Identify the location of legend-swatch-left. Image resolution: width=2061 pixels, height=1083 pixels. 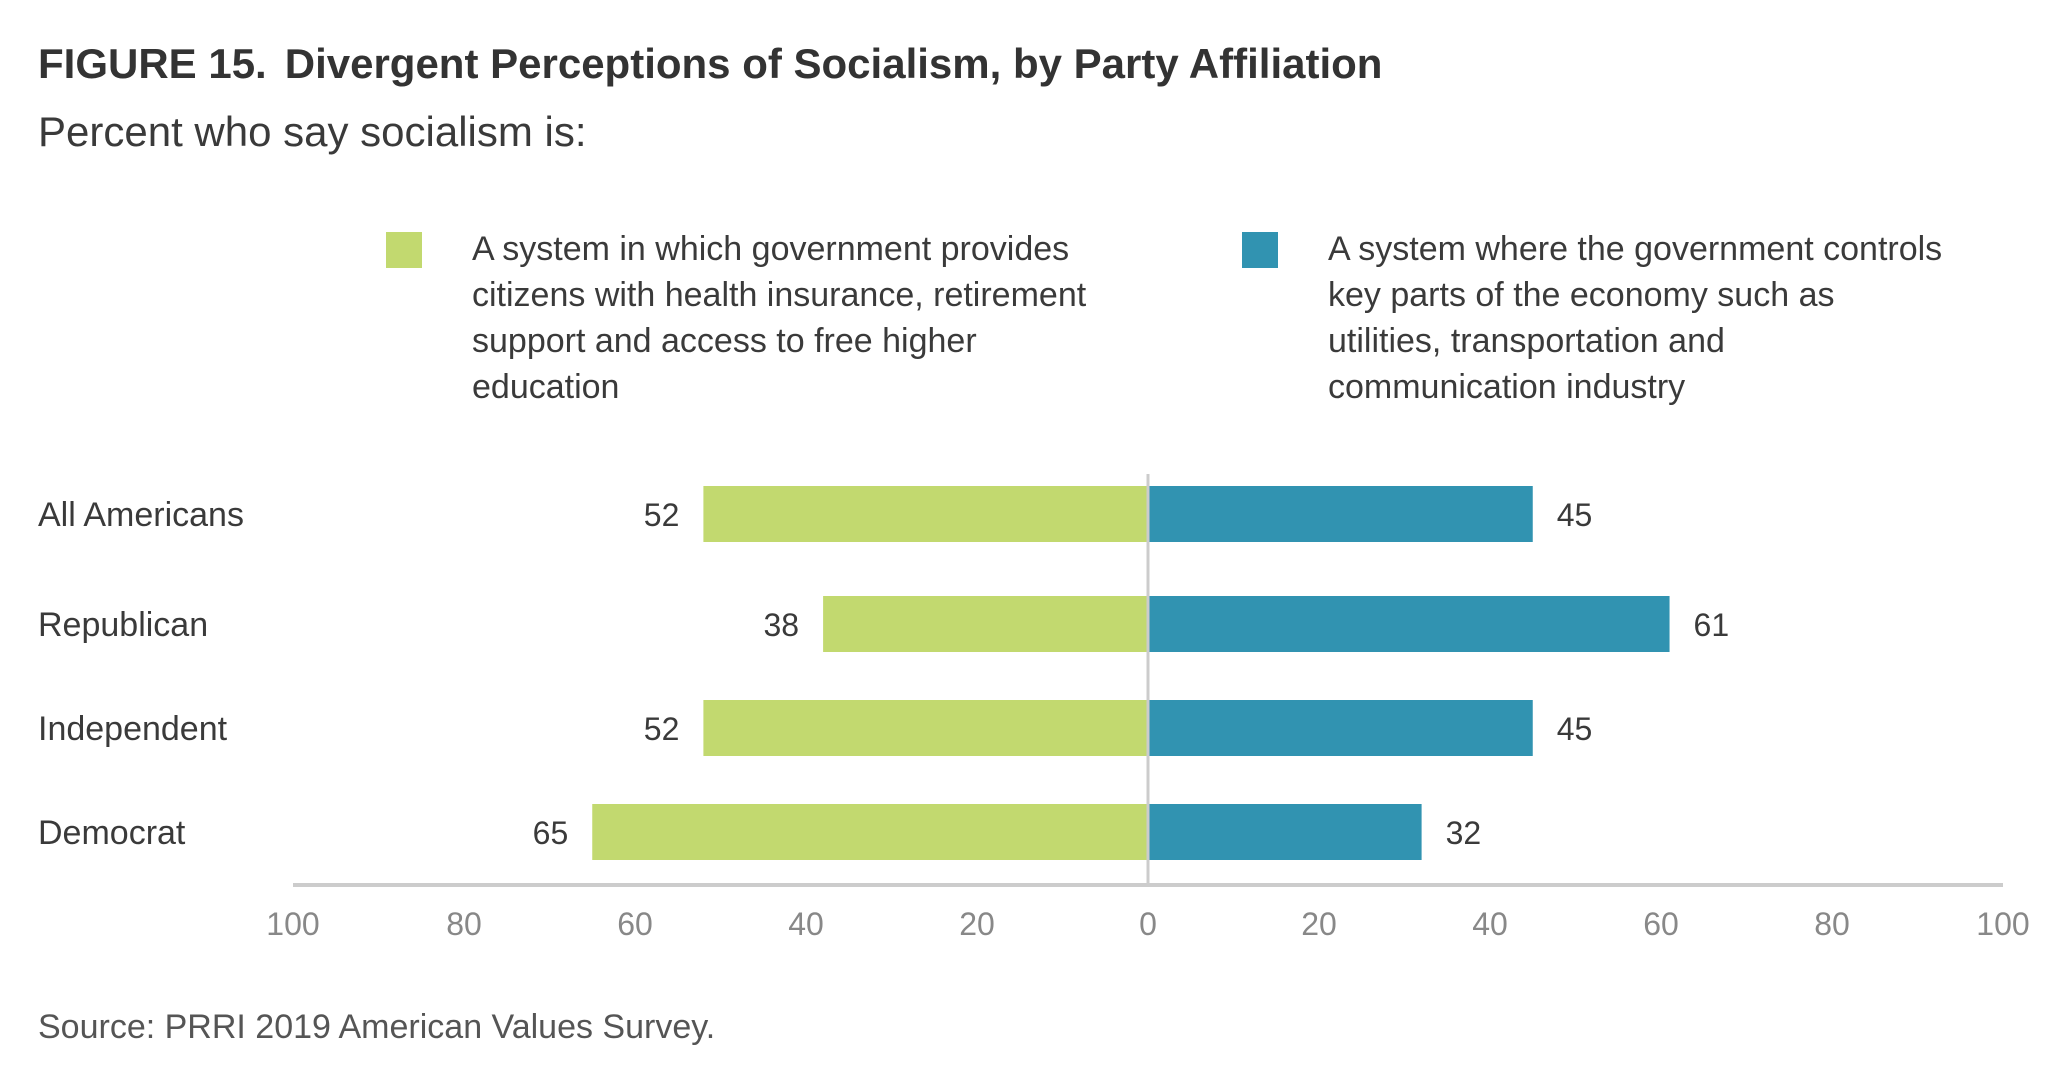
(404, 250).